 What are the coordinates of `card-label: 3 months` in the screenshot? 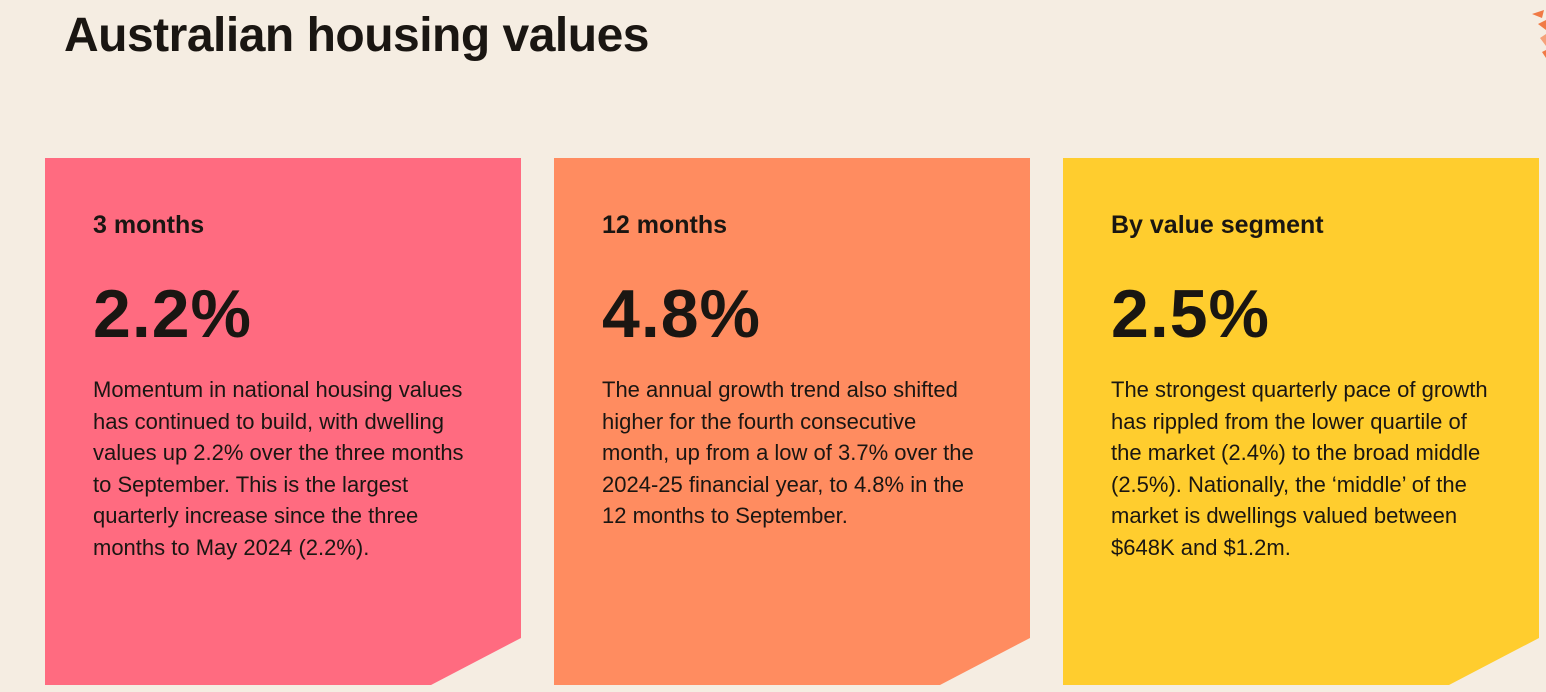 It's located at (149, 225).